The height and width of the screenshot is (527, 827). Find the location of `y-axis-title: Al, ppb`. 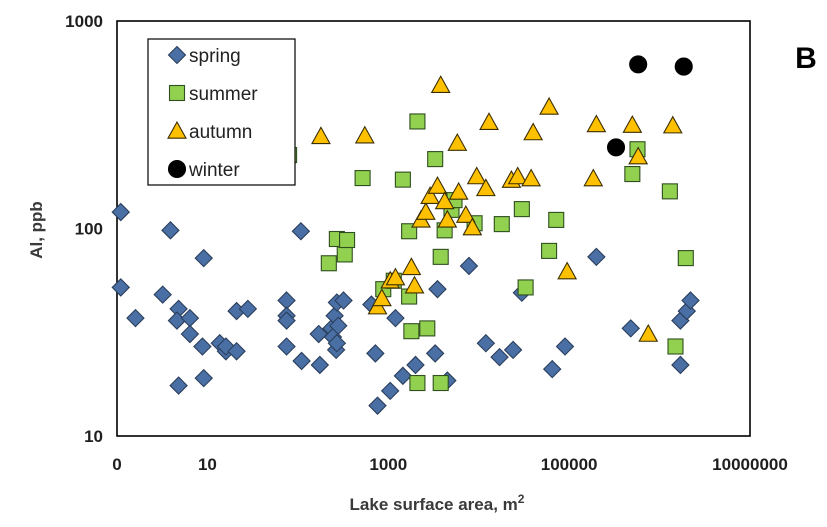

y-axis-title: Al, ppb is located at coordinates (36, 230).